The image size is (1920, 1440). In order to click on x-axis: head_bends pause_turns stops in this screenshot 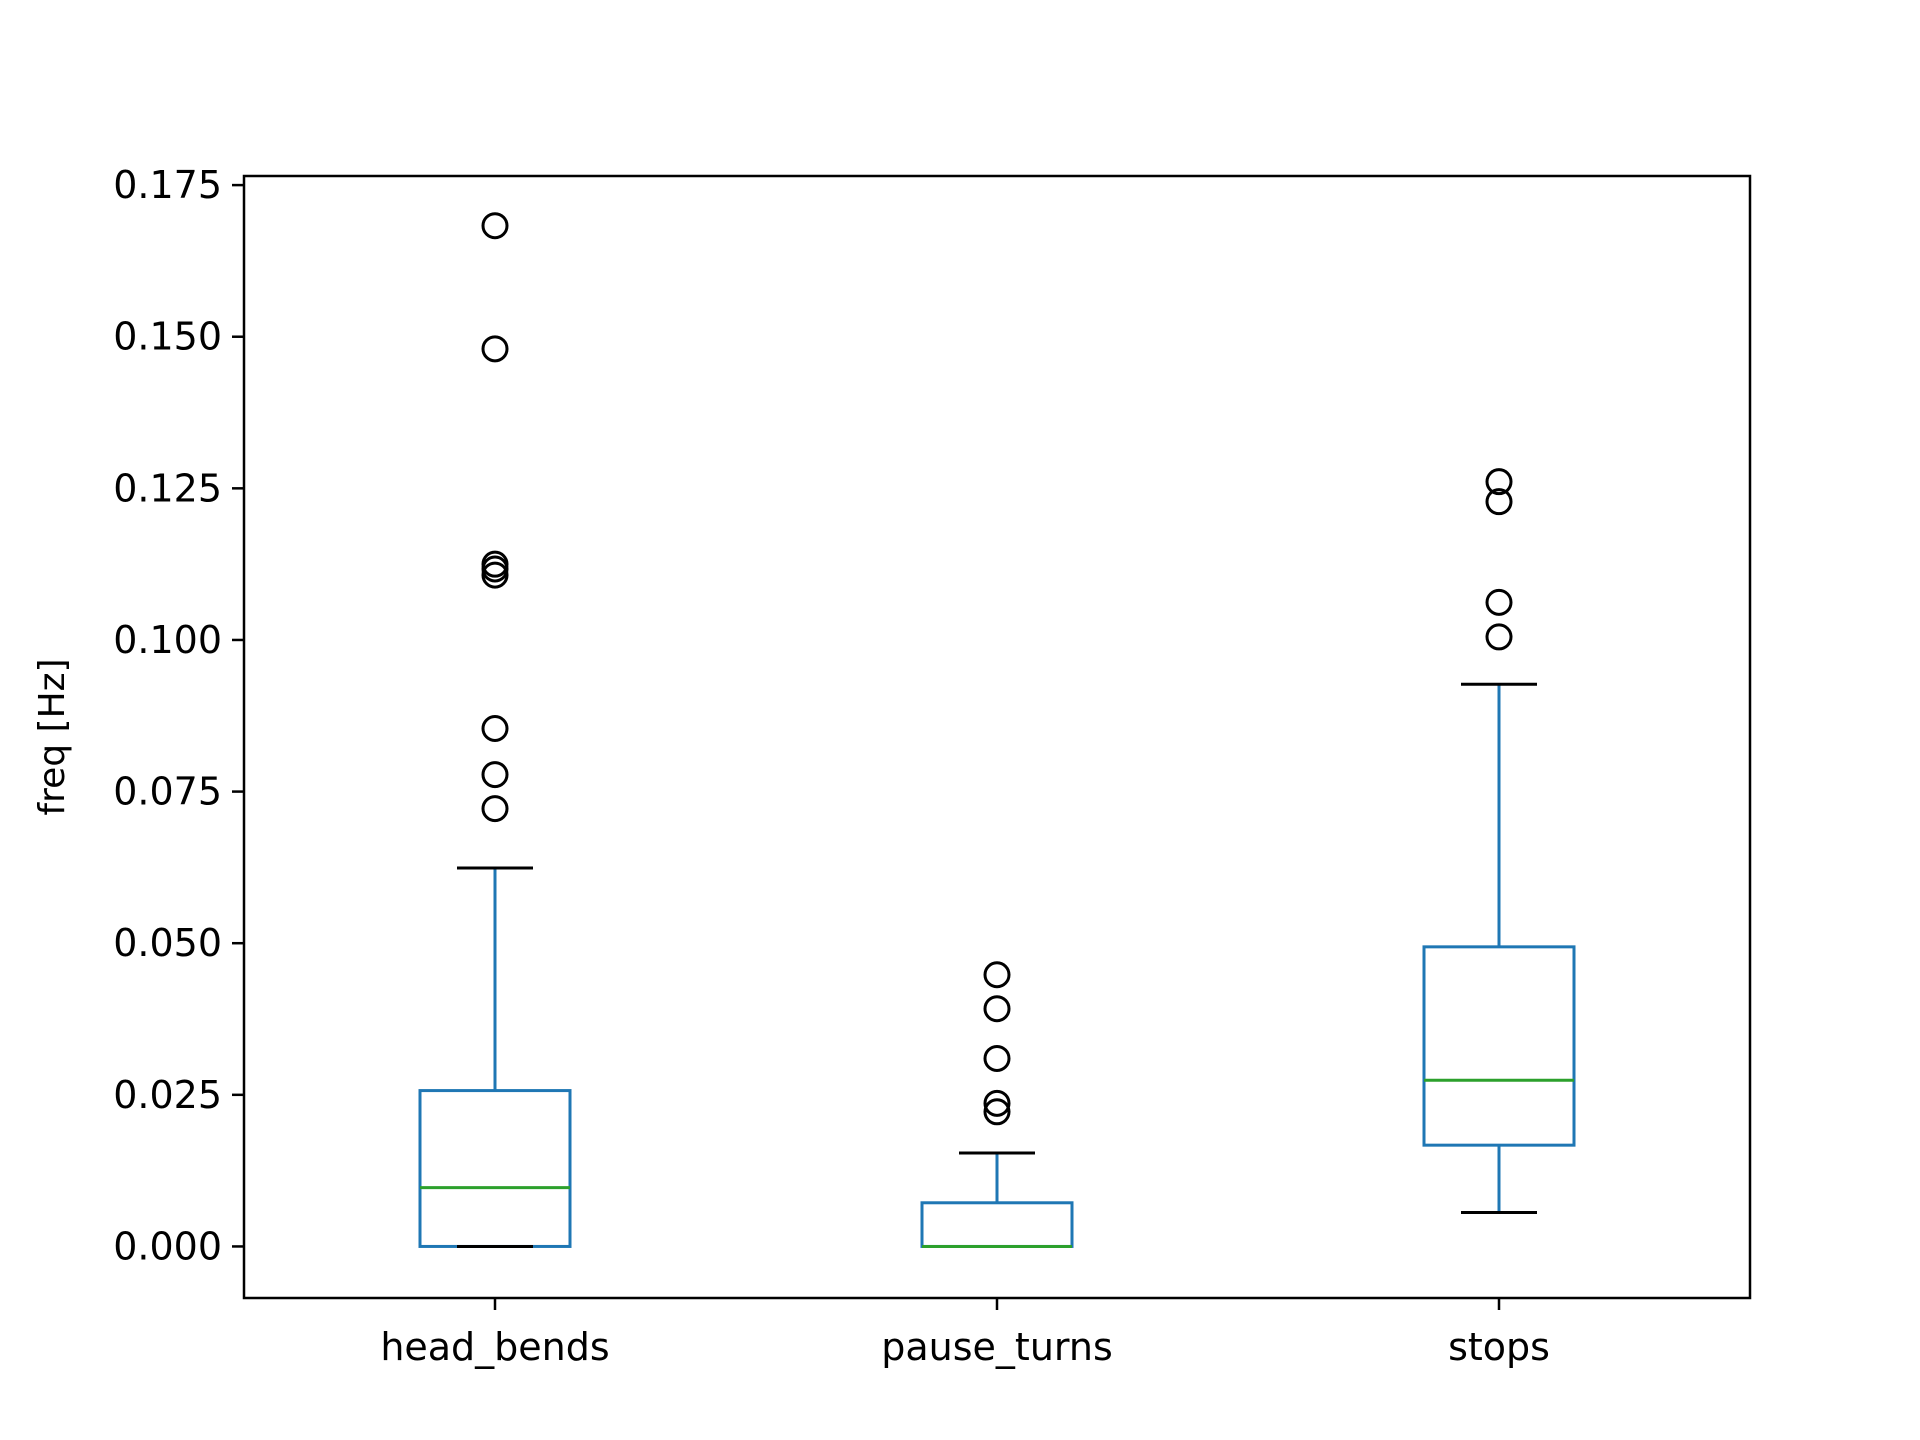, I will do `click(965, 1333)`.